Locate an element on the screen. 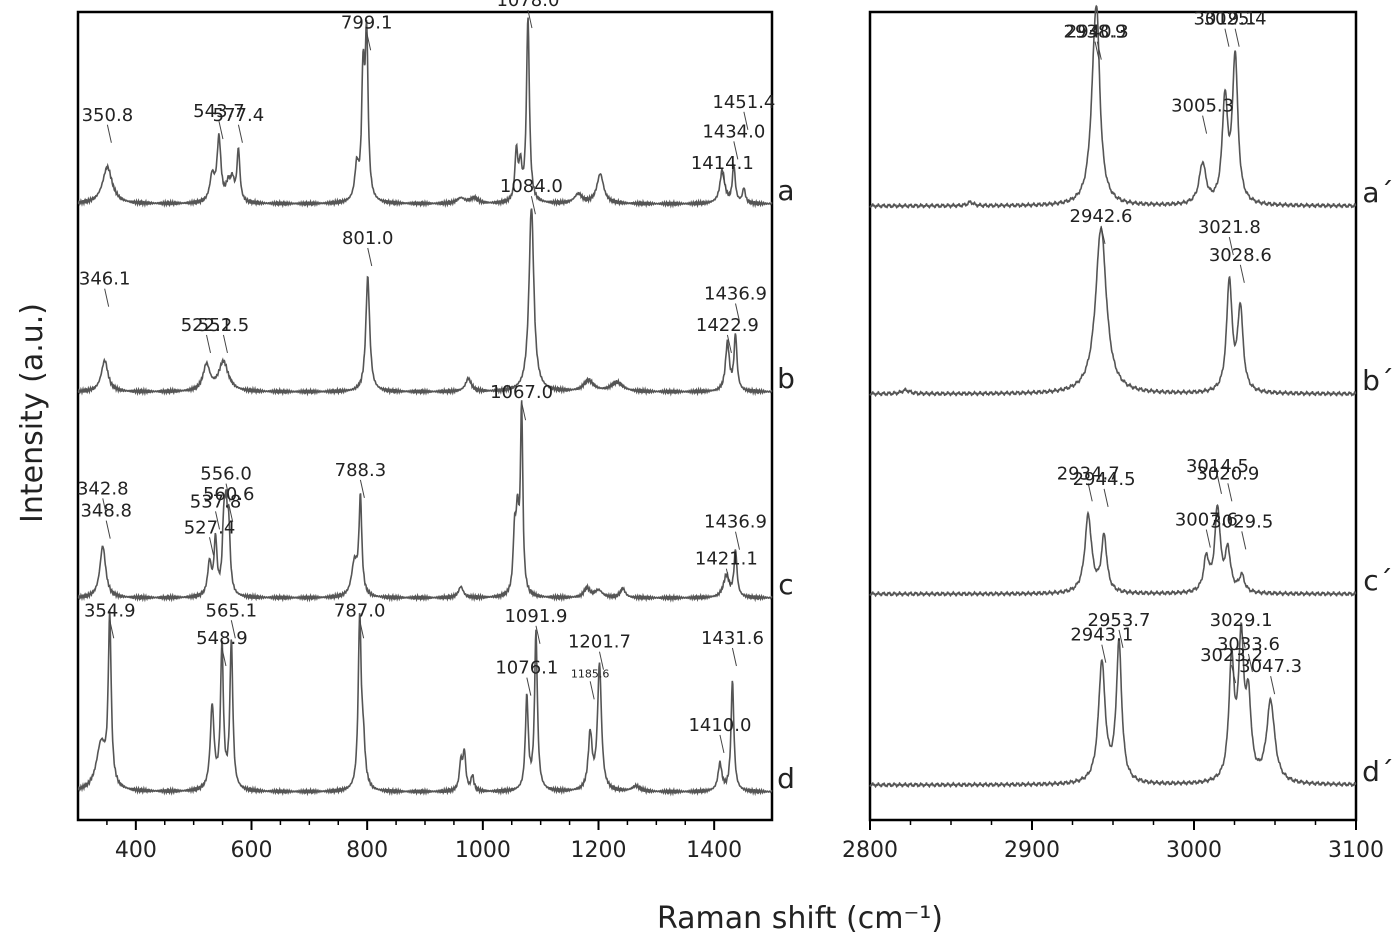  peak-annotation: 788.3 is located at coordinates (361, 470).